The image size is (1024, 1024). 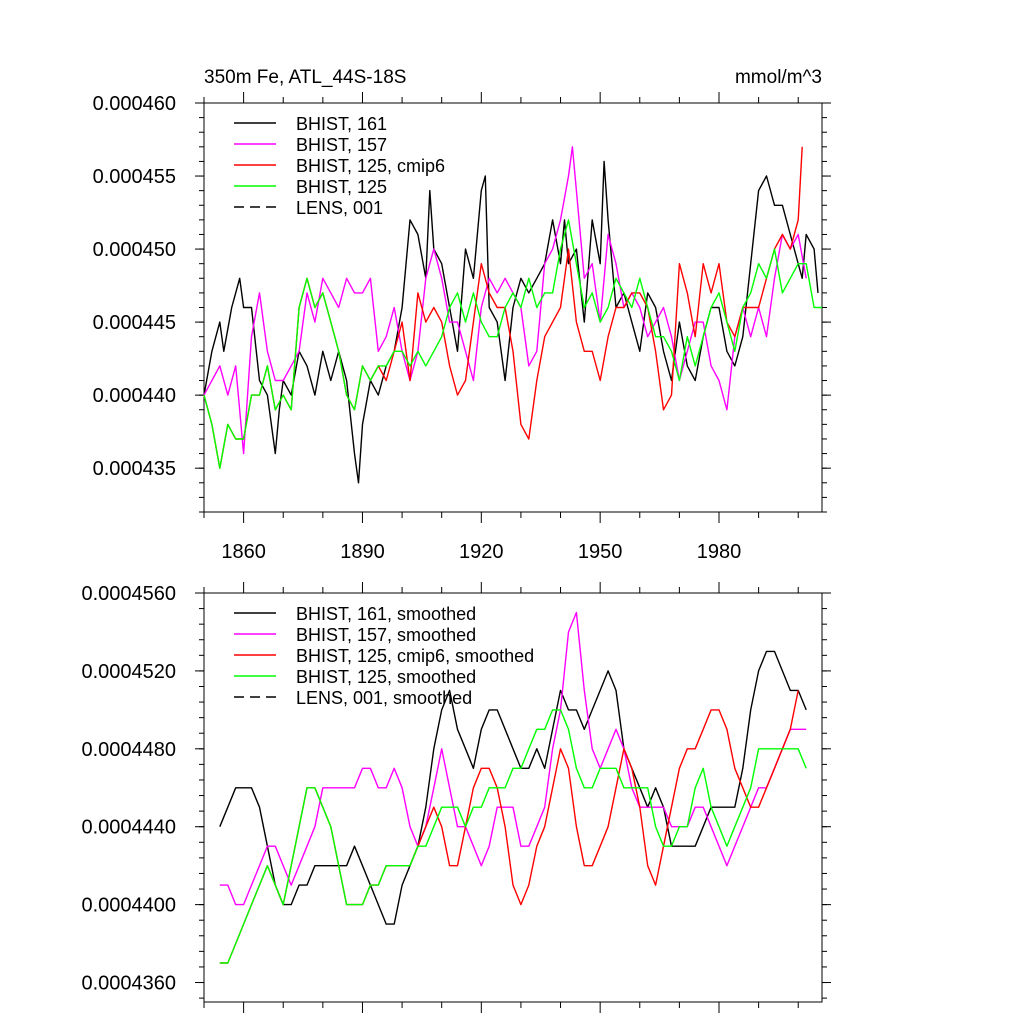 I want to click on top-legend-label-3: BHIST, 125, so click(x=341, y=187).